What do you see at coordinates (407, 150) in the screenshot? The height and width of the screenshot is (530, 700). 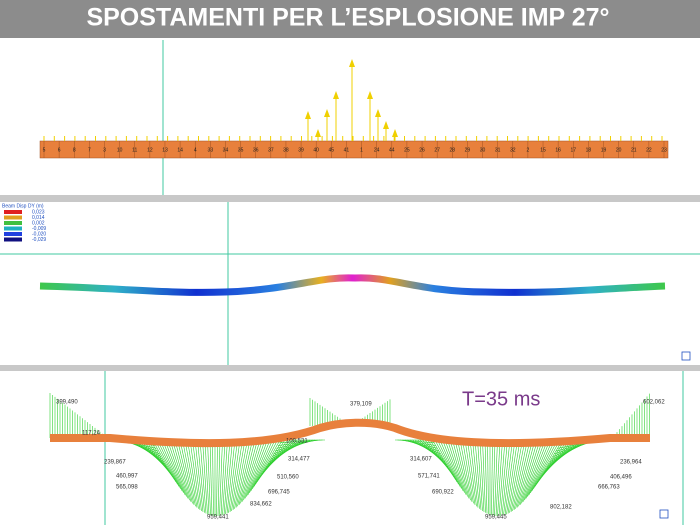 I see `node-label: 25` at bounding box center [407, 150].